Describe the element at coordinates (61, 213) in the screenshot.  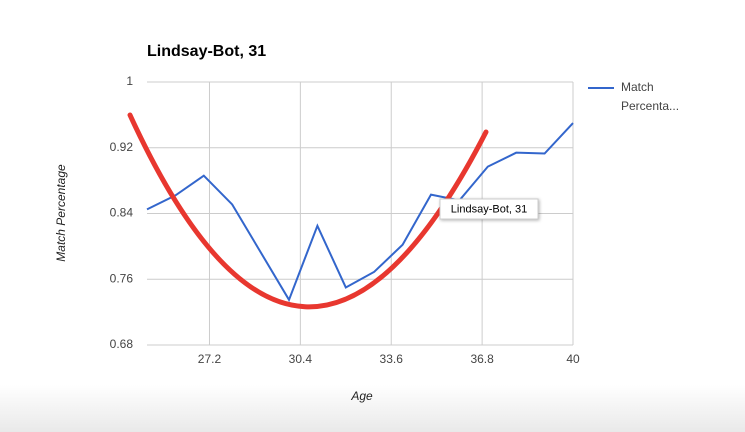
I see `y-axis-label: Match Percentage` at that location.